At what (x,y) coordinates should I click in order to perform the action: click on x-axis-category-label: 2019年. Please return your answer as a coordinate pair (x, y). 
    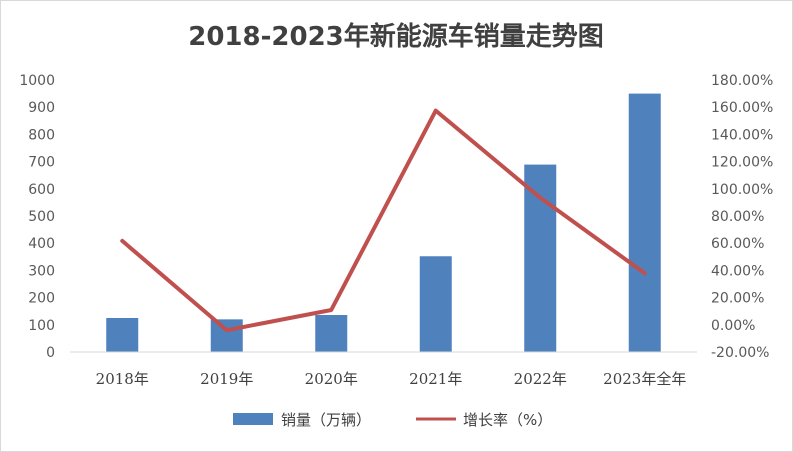
    Looking at the image, I should click on (226, 379).